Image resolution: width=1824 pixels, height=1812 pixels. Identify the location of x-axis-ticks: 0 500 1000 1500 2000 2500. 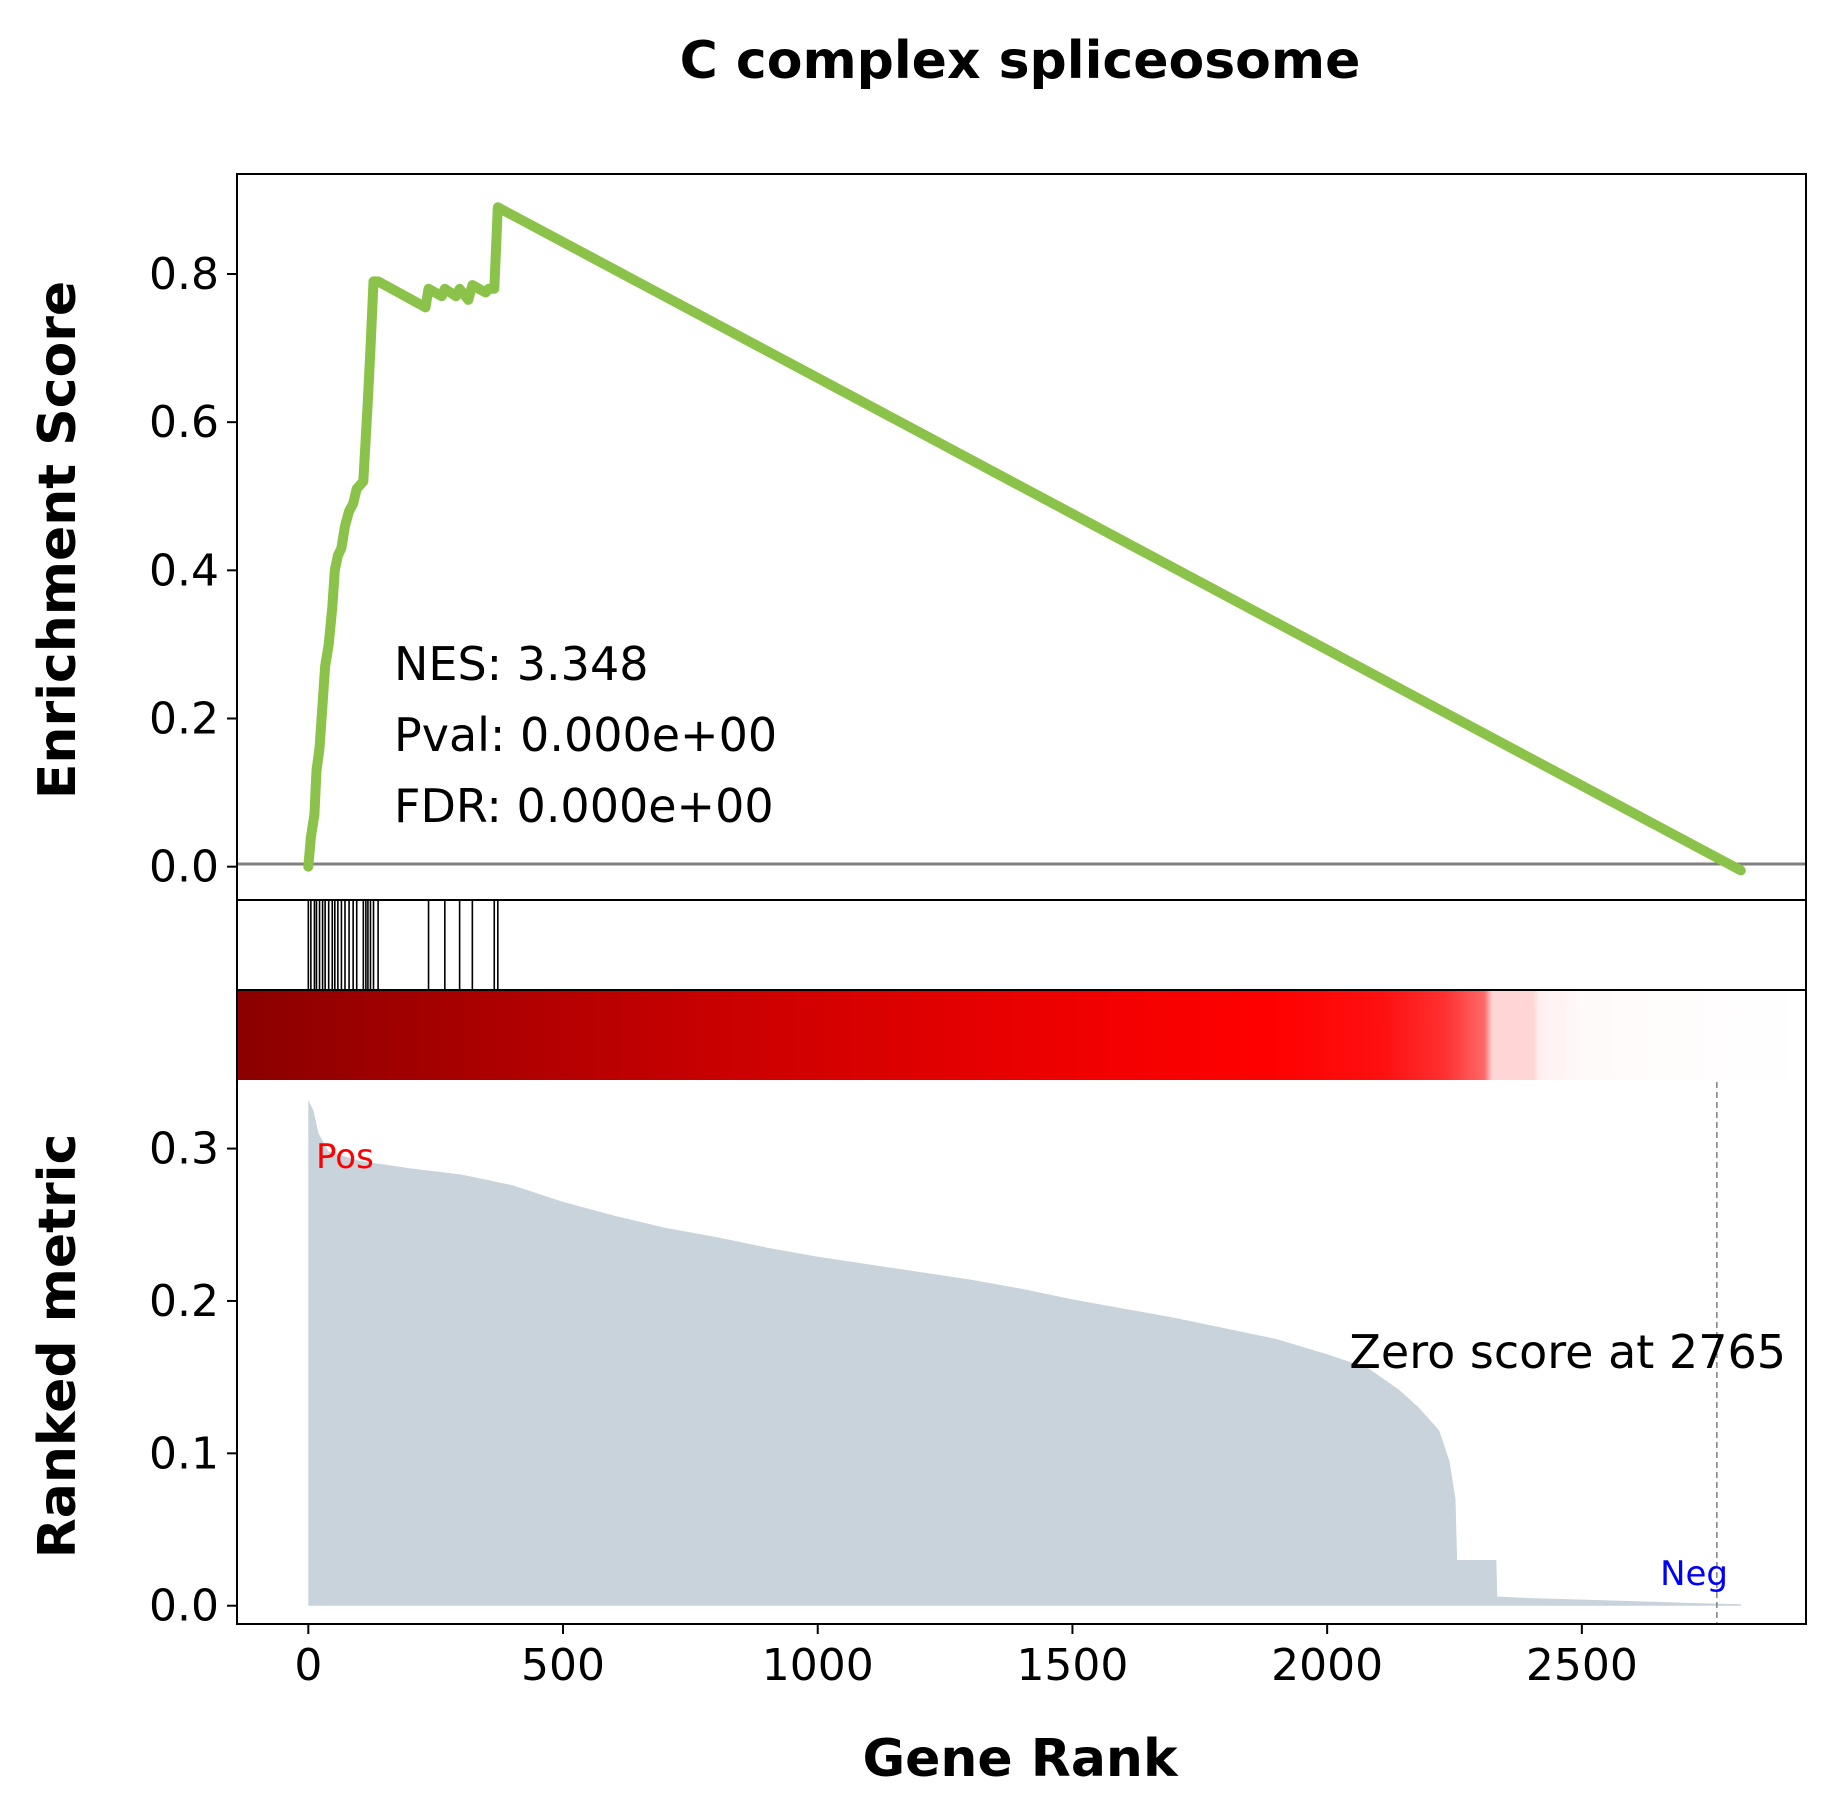
(966, 1657).